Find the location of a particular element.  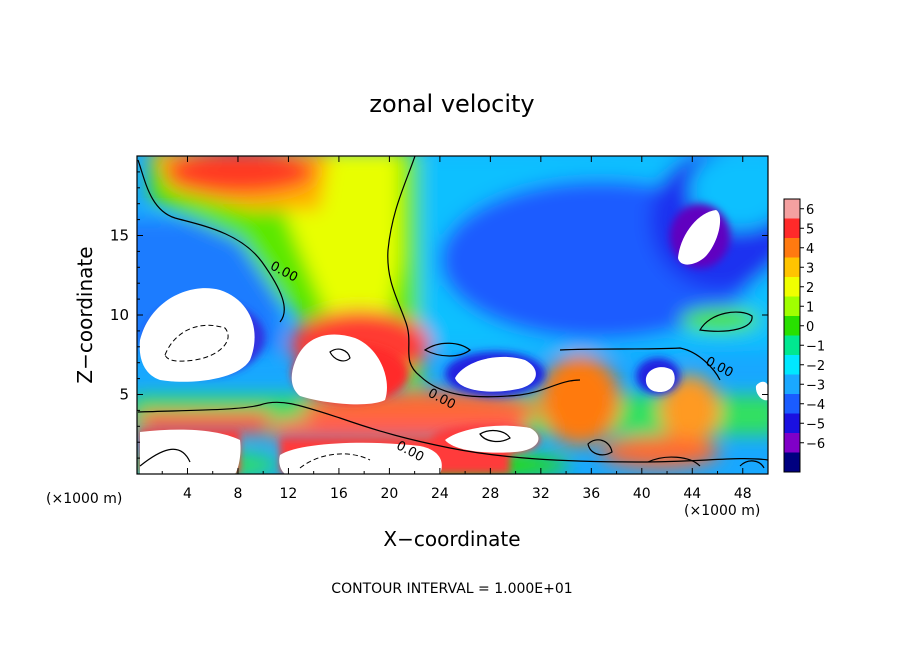

colorbar-tick-label: −4 is located at coordinates (815, 405).